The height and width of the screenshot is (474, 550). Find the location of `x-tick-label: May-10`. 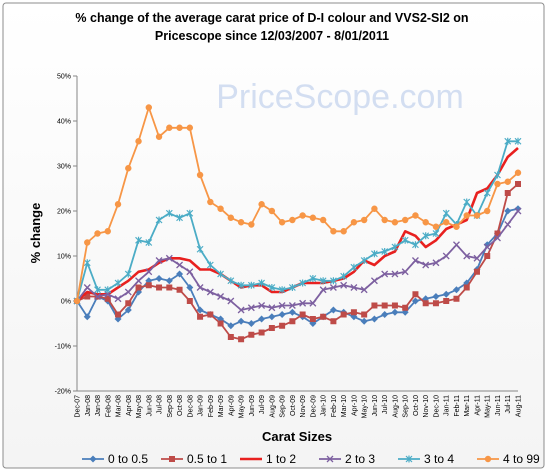

x-tick-label: May-10 is located at coordinates (365, 406).